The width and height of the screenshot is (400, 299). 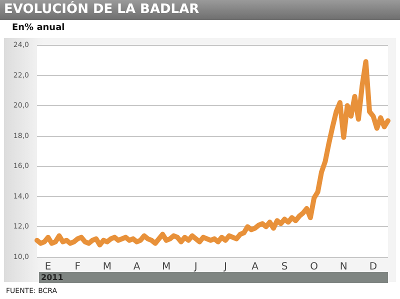 What do you see at coordinates (344, 267) in the screenshot?
I see `x-tick-label: N` at bounding box center [344, 267].